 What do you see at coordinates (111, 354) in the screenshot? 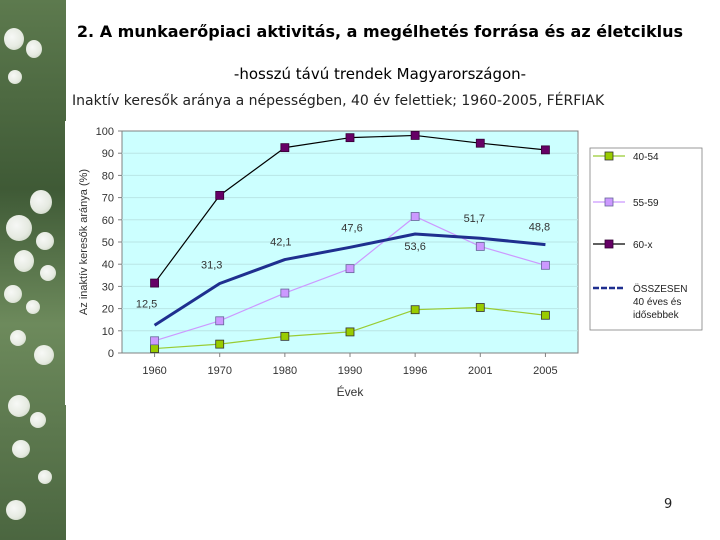
I see `y-tick-label: 0` at bounding box center [111, 354].